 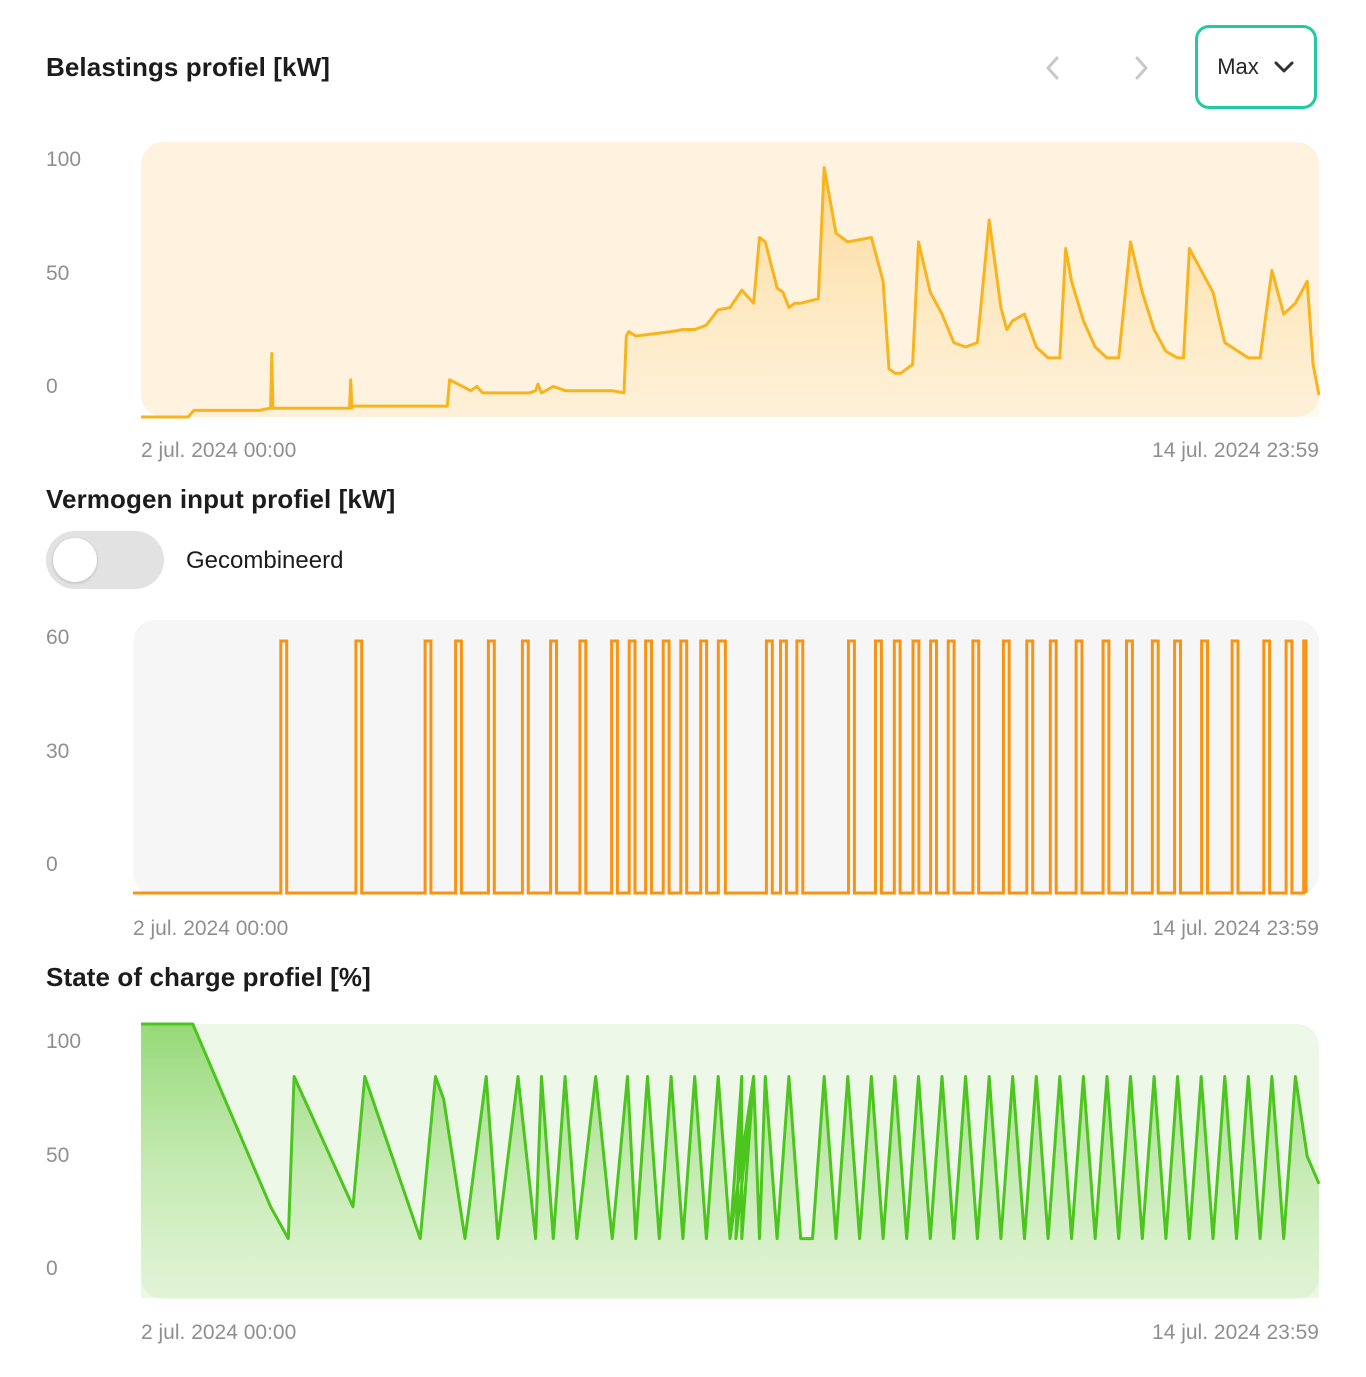 What do you see at coordinates (58, 273) in the screenshot?
I see `load-y-tick: 50` at bounding box center [58, 273].